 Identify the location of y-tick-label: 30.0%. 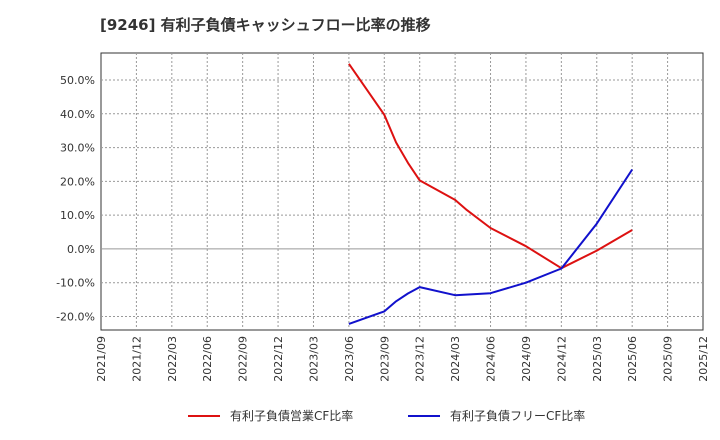
(77, 148).